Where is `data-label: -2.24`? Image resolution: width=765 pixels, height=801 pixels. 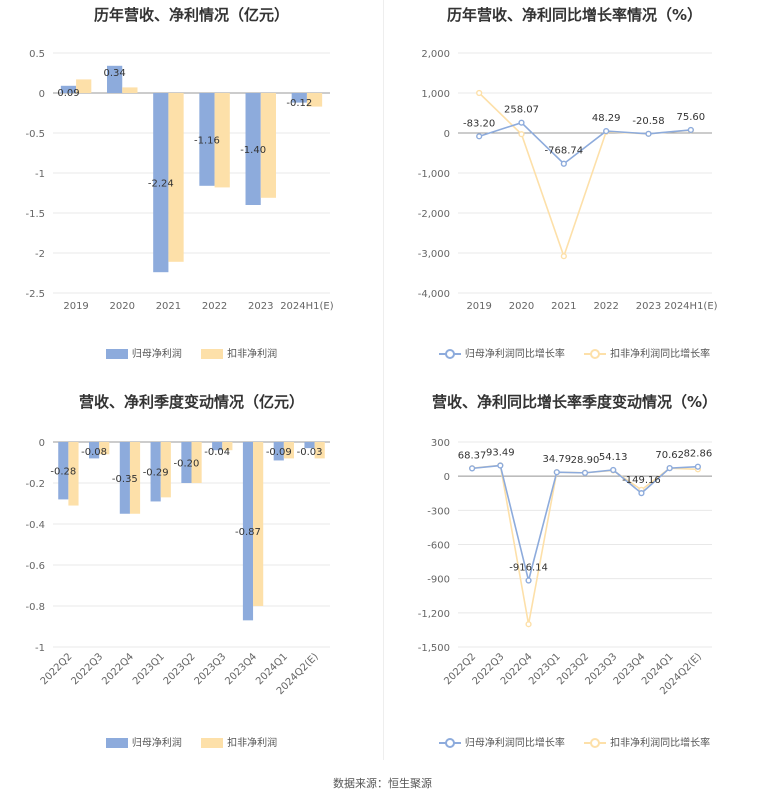
data-label: -2.24 is located at coordinates (161, 184).